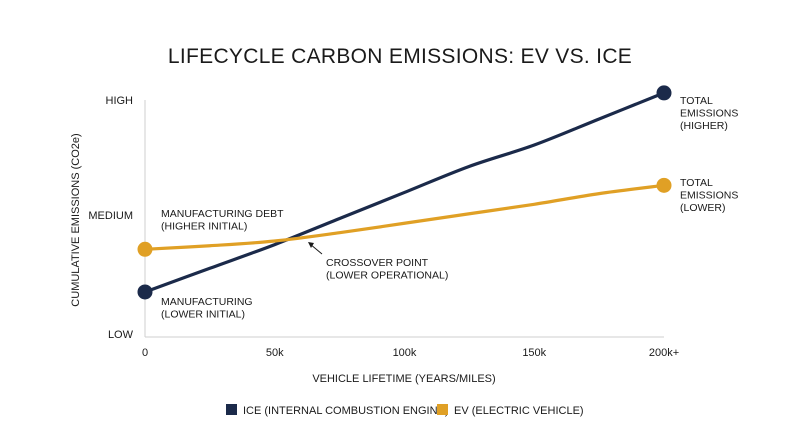 The width and height of the screenshot is (800, 447). Describe the element at coordinates (204, 227) in the screenshot. I see `annotation-line: (HIGHER INITIAL)` at that location.